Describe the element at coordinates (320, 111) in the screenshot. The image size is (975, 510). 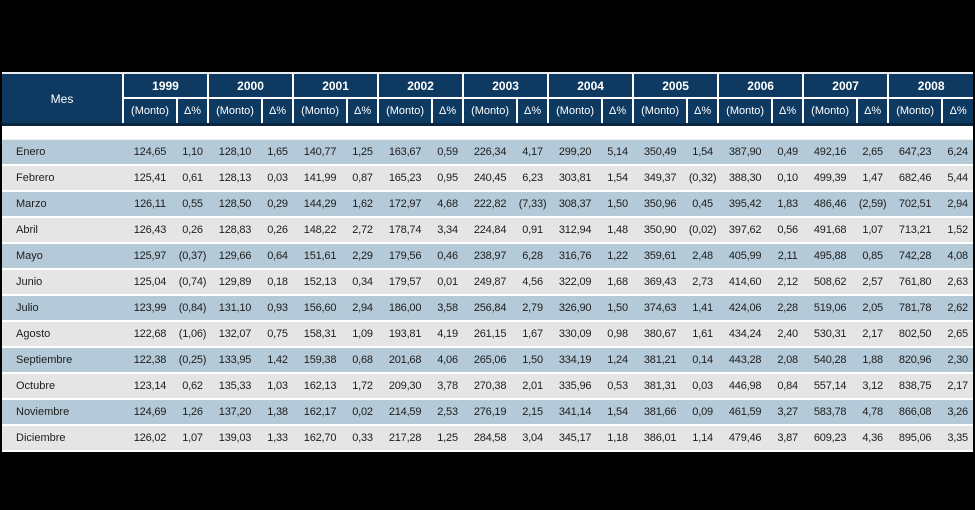
I see `monto-subheader-2001: (Monto)` at that location.